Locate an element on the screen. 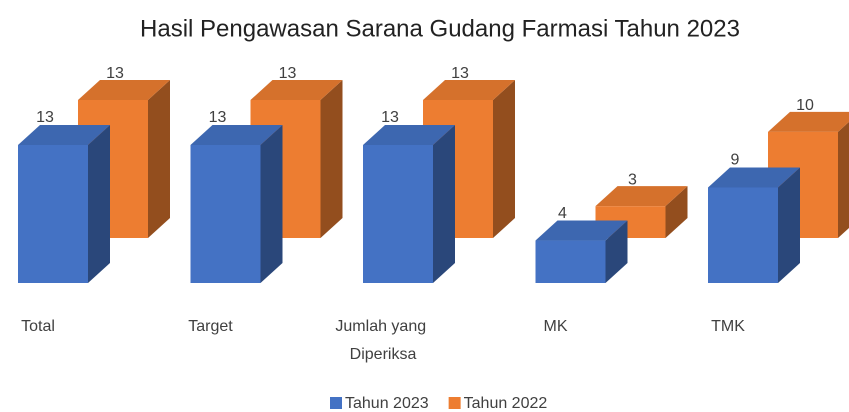  x-tick-label: Jumlah yang Diperiksa is located at coordinates (382, 340).